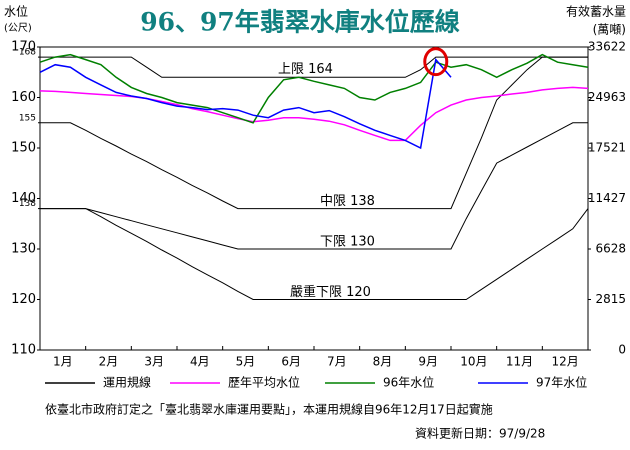 This screenshot has height=450, width=630. I want to click on x-tick-label: 11月, so click(519, 362).